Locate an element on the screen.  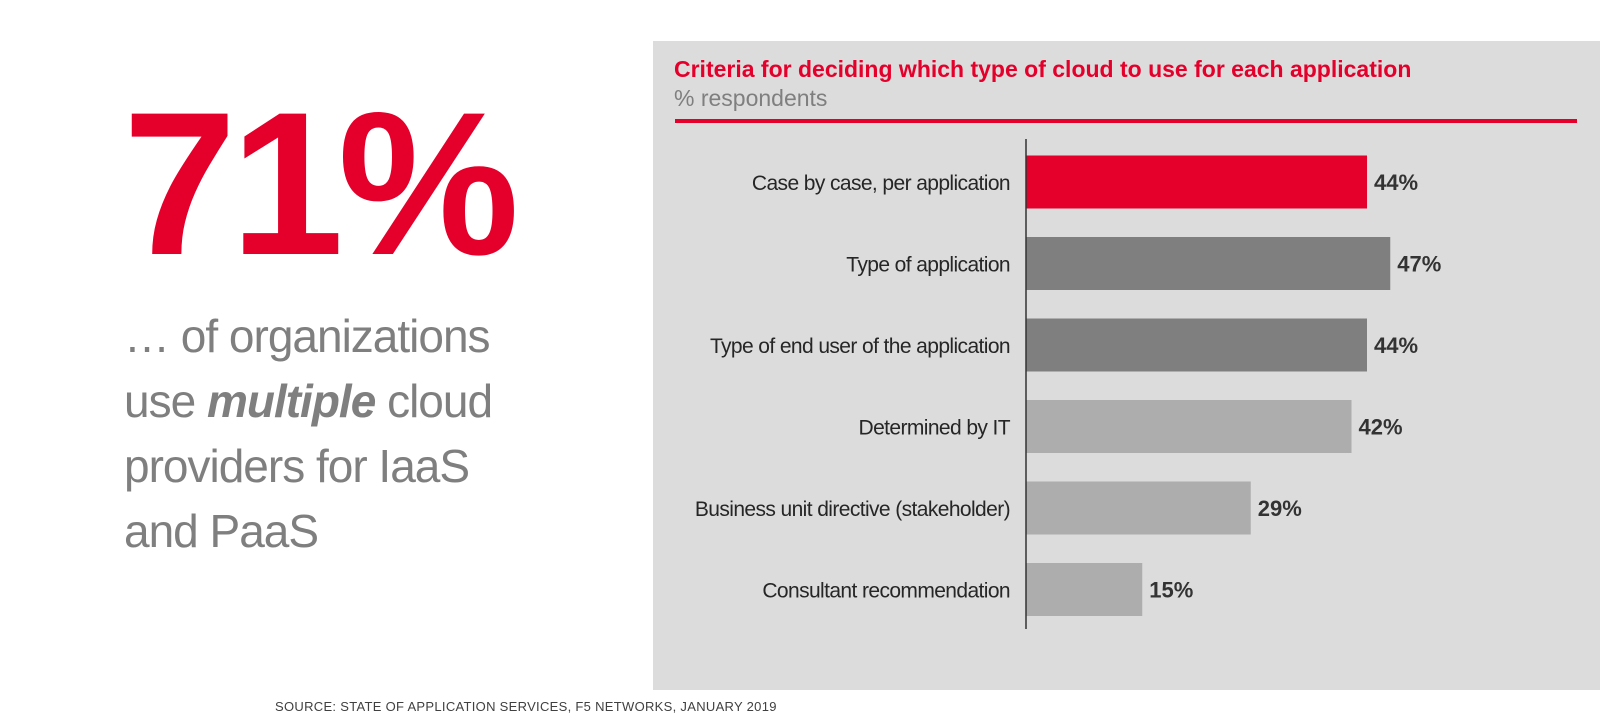
title-rule is located at coordinates (1126, 121).